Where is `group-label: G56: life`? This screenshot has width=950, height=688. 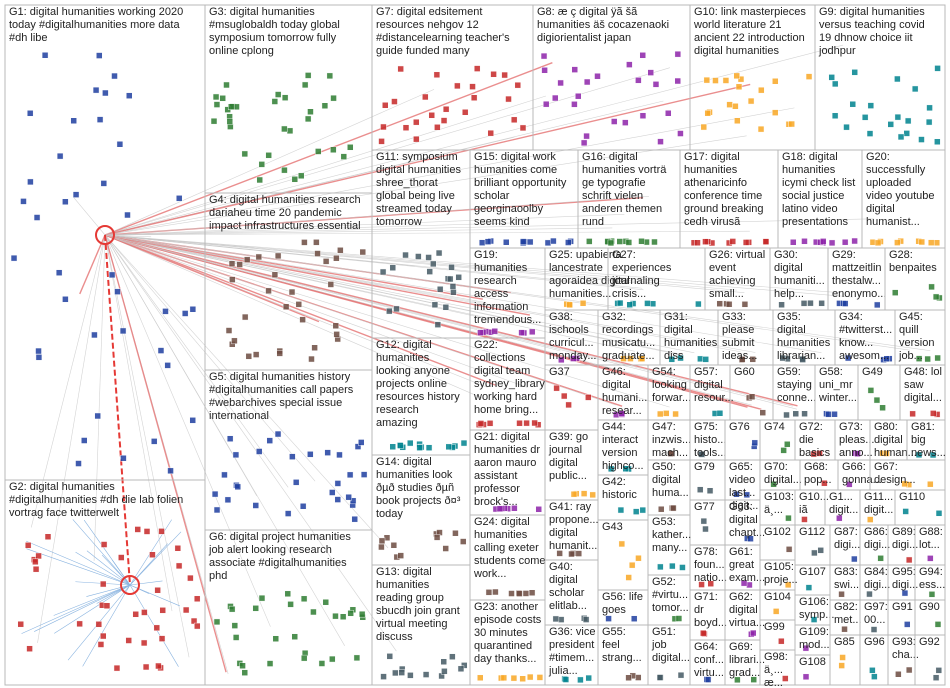
group-label: G56: life is located at coordinates (622, 597).